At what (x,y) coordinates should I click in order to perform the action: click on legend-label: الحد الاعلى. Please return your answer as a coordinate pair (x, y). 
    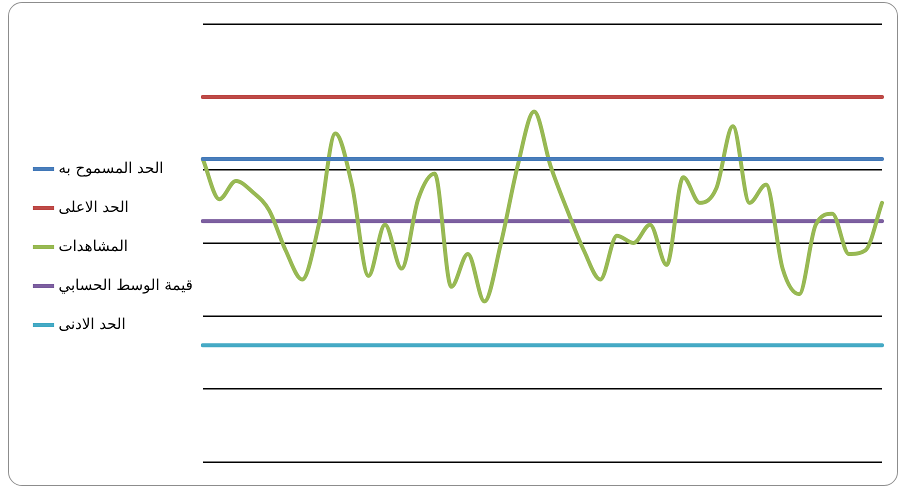
    Looking at the image, I should click on (93, 207).